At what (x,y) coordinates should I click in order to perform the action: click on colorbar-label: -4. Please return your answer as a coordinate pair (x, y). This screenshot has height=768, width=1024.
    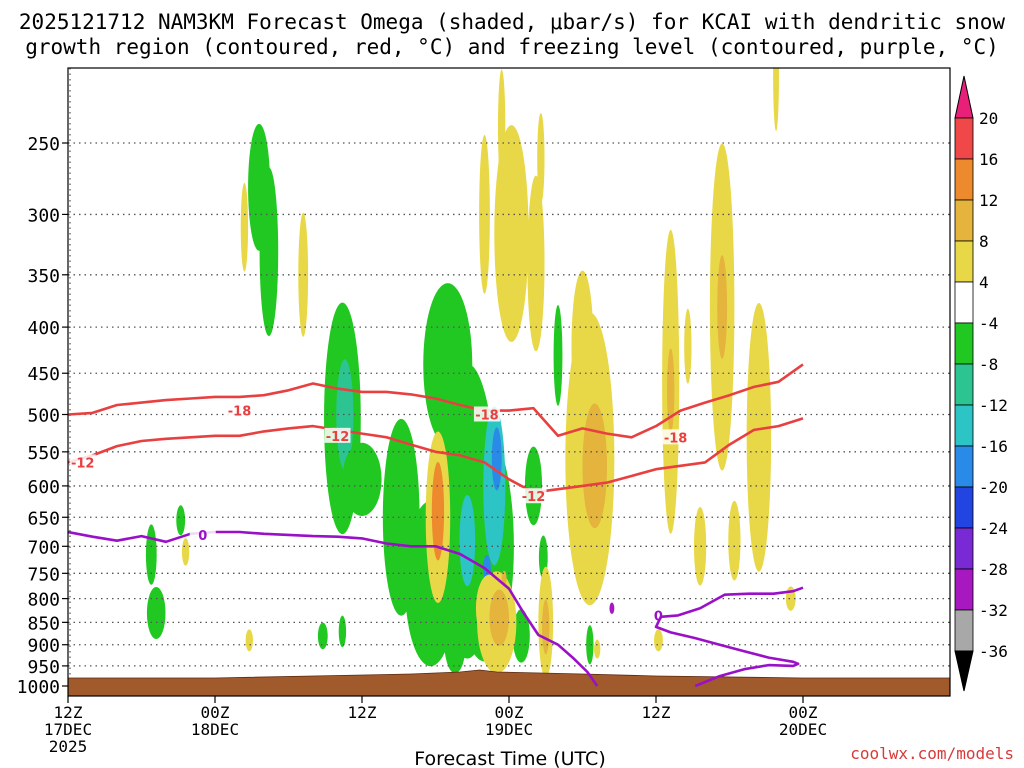
    Looking at the image, I should click on (988, 323).